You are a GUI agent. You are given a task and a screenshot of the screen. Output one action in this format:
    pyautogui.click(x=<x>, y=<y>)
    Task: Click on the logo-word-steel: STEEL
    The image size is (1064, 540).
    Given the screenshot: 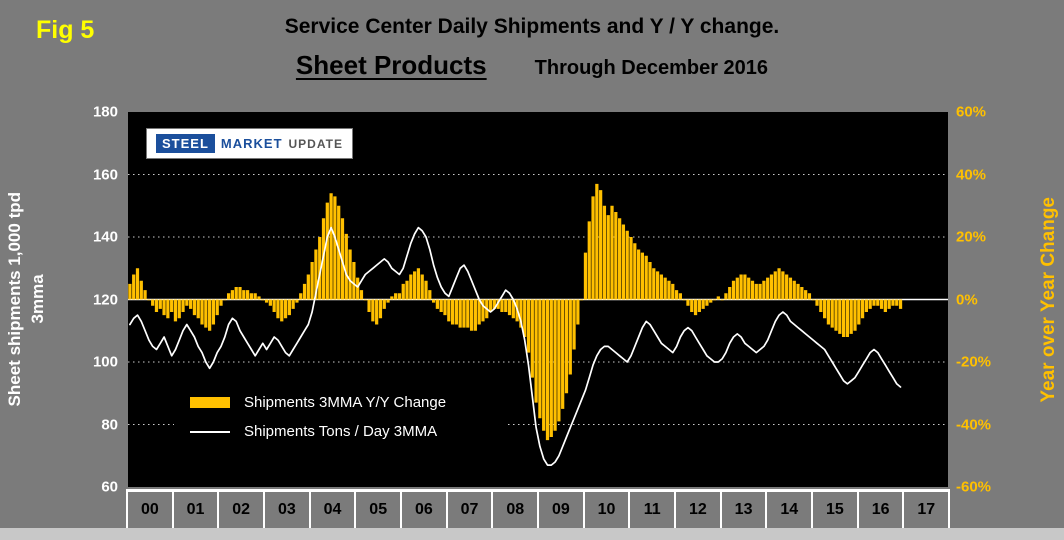 What is the action you would take?
    pyautogui.click(x=185, y=143)
    